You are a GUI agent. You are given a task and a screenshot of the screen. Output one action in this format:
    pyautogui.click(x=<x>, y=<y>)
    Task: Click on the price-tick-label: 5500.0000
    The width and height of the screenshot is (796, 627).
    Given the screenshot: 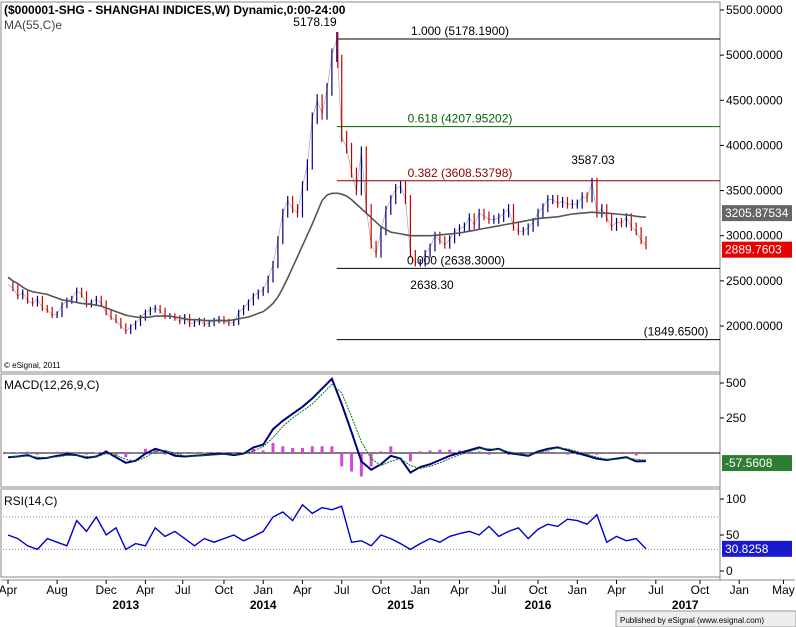 What is the action you would take?
    pyautogui.click(x=754, y=10)
    